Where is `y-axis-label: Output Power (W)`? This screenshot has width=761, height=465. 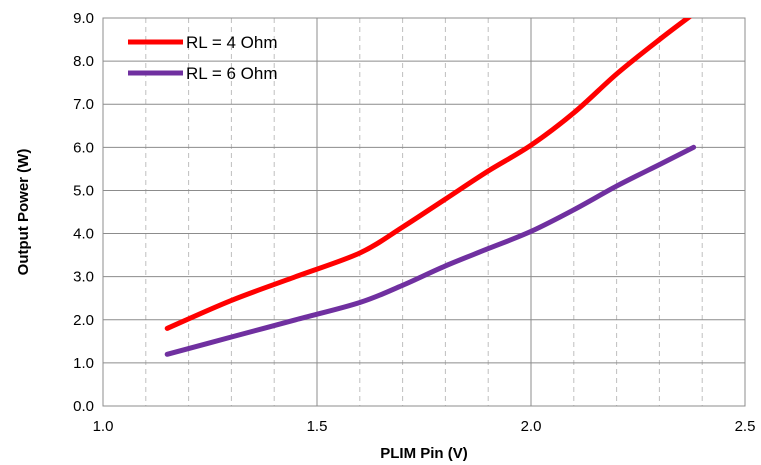 y-axis-label: Output Power (W) is located at coordinates (23, 212).